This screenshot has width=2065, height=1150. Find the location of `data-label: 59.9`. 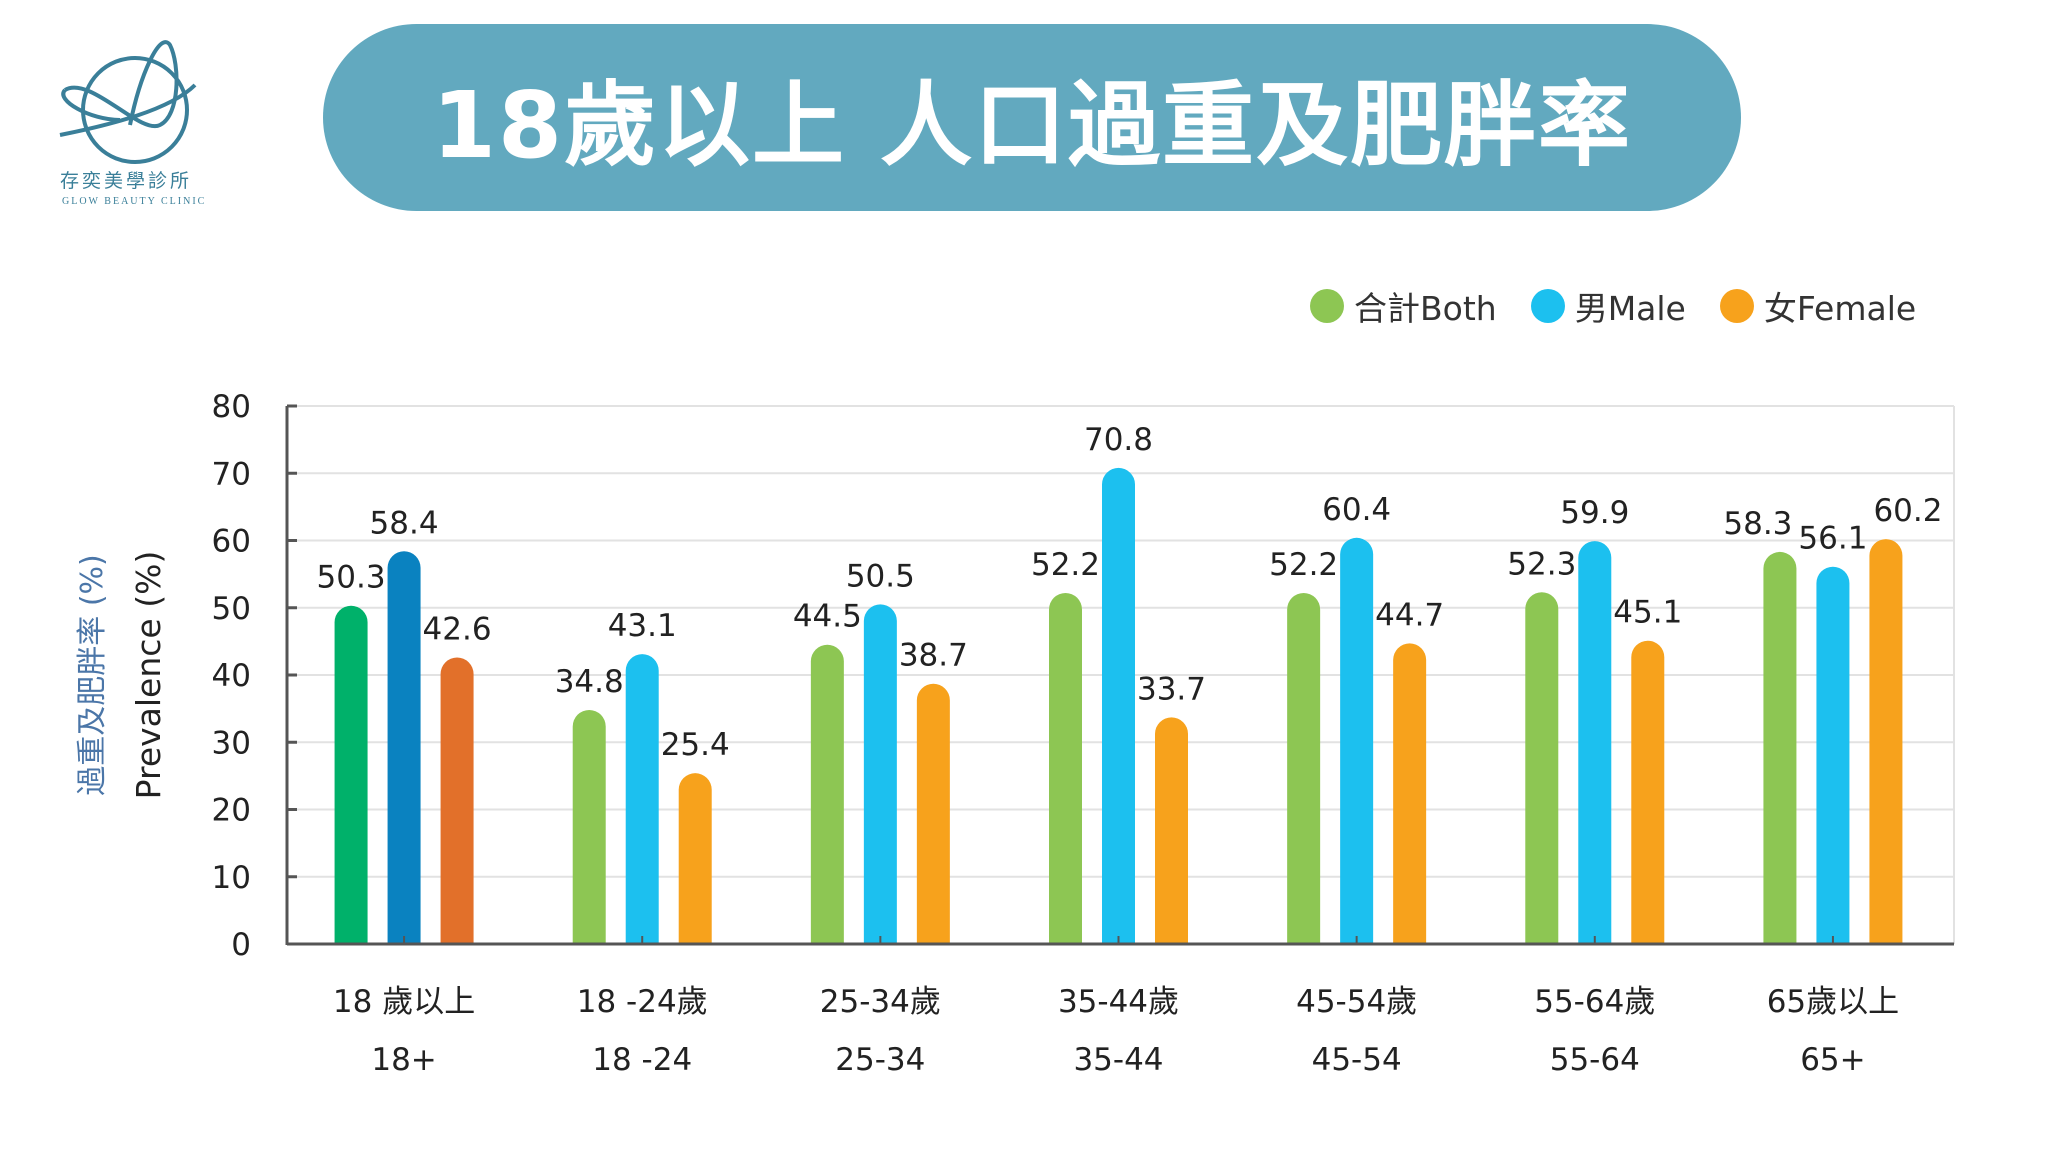

data-label: 59.9 is located at coordinates (1594, 513).